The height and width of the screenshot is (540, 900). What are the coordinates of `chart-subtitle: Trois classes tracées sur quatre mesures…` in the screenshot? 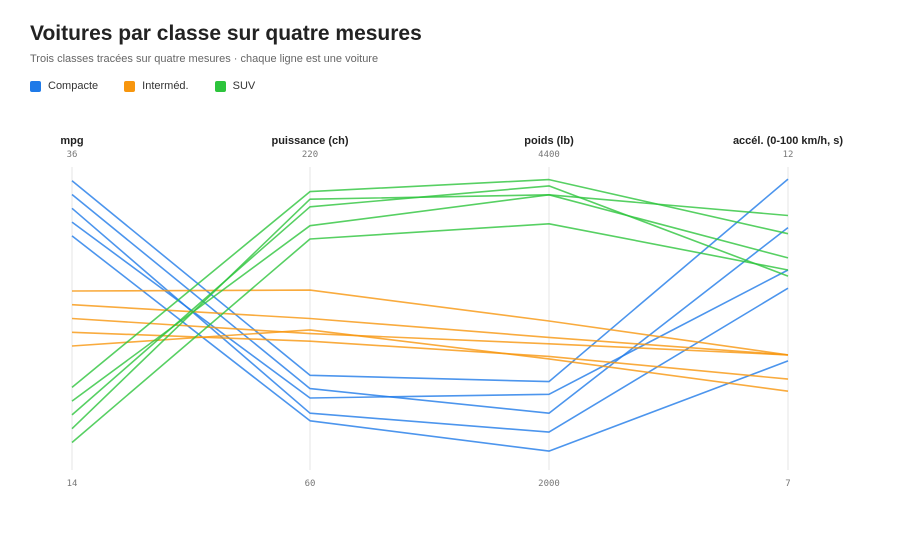 It's located at (204, 59).